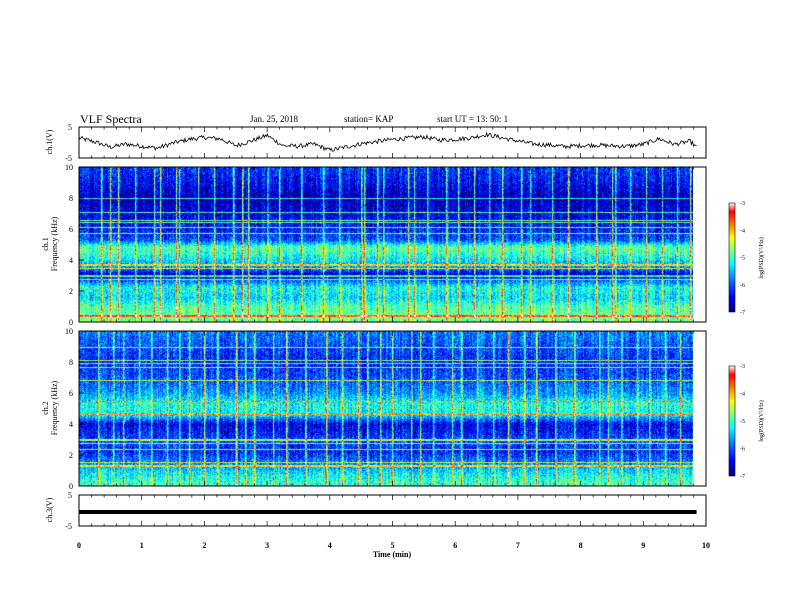 The image size is (792, 612). What do you see at coordinates (49, 141) in the screenshot?
I see `ch1-waveform-ylabel: ch.1(V)` at bounding box center [49, 141].